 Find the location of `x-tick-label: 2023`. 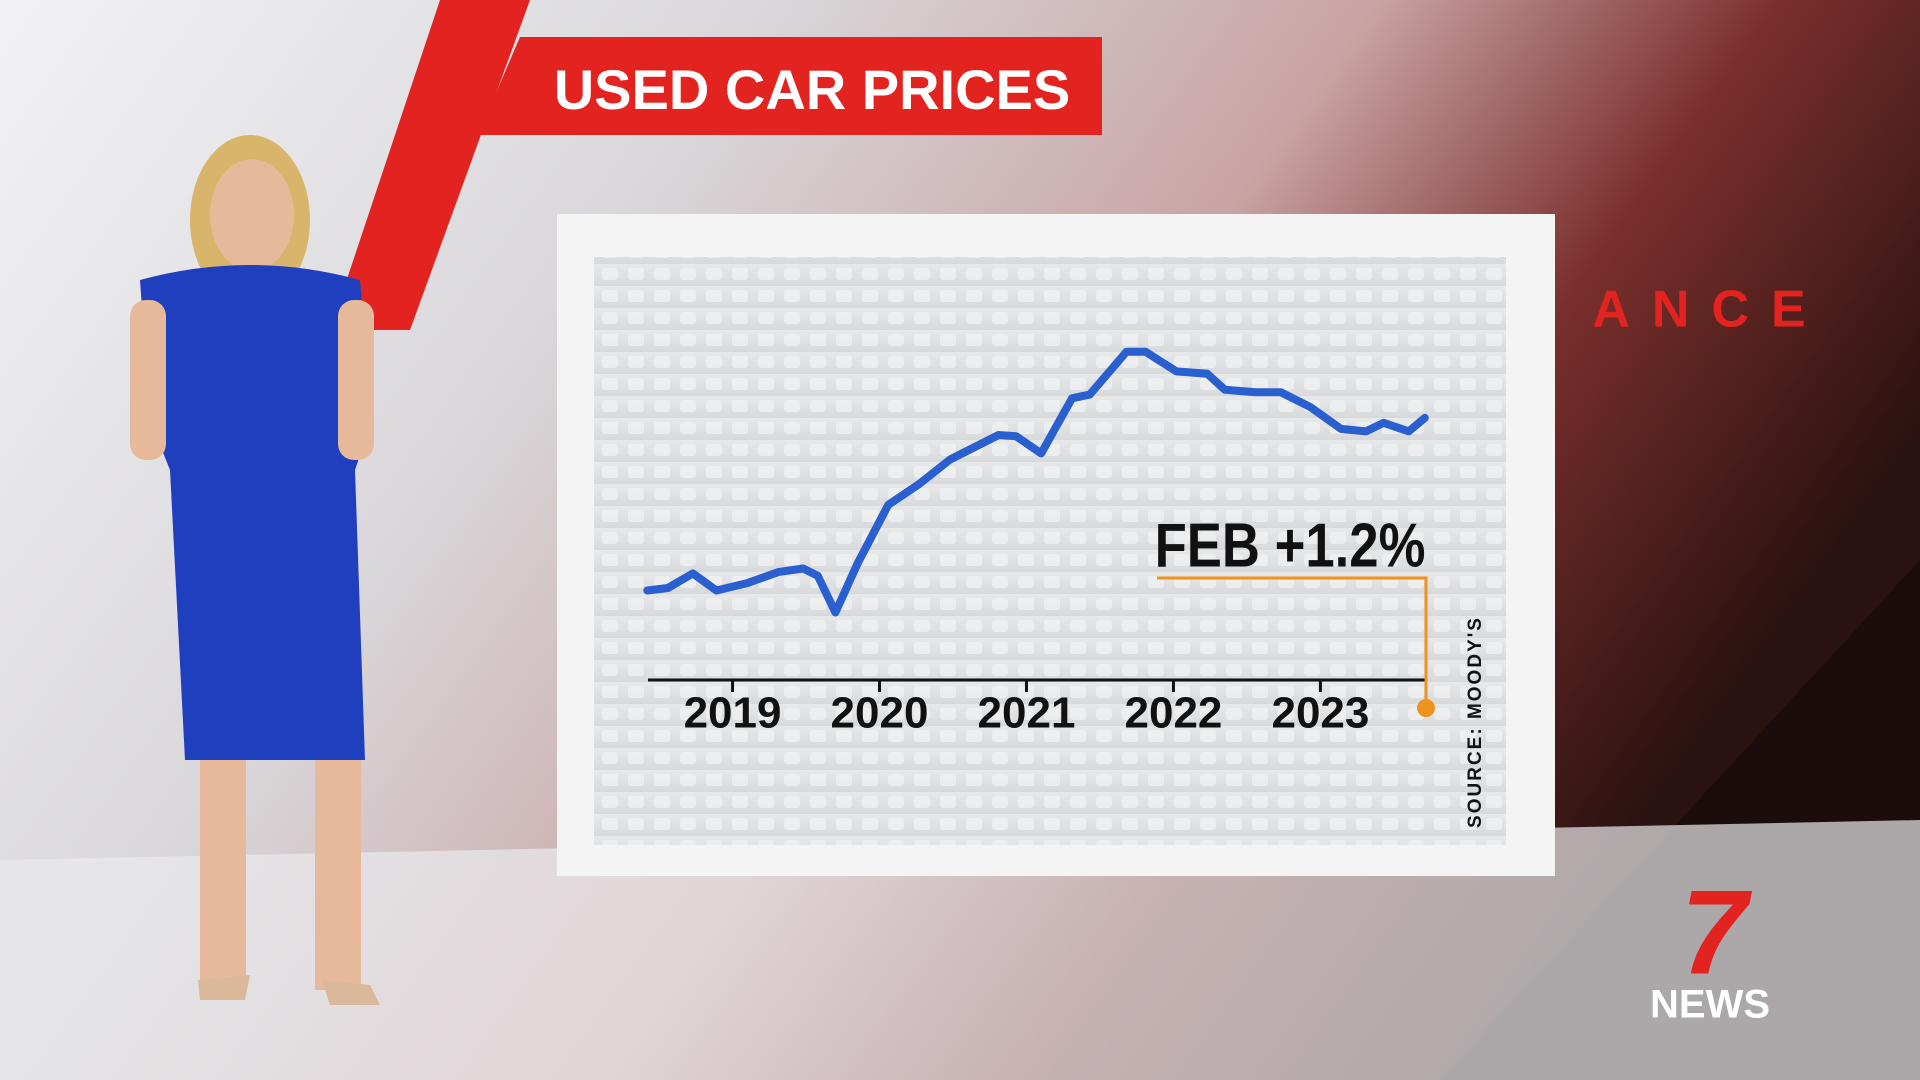

x-tick-label: 2023 is located at coordinates (1320, 713).